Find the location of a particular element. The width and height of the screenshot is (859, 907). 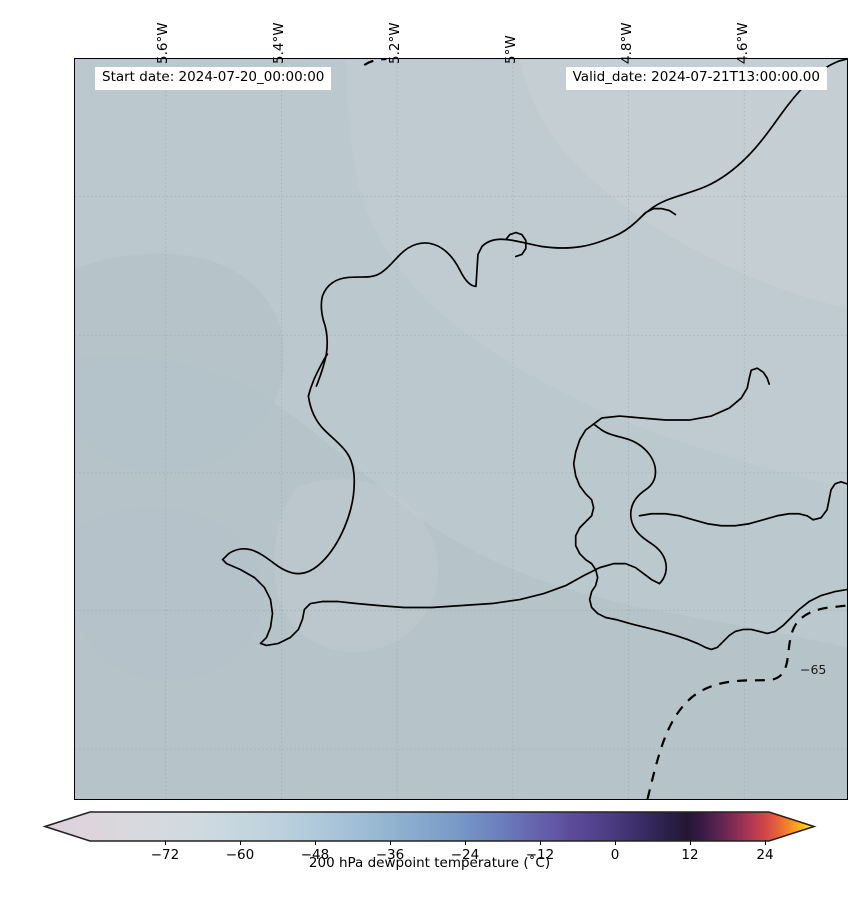

lon-tick-4-8w: 4.8°W is located at coordinates (627, 43).